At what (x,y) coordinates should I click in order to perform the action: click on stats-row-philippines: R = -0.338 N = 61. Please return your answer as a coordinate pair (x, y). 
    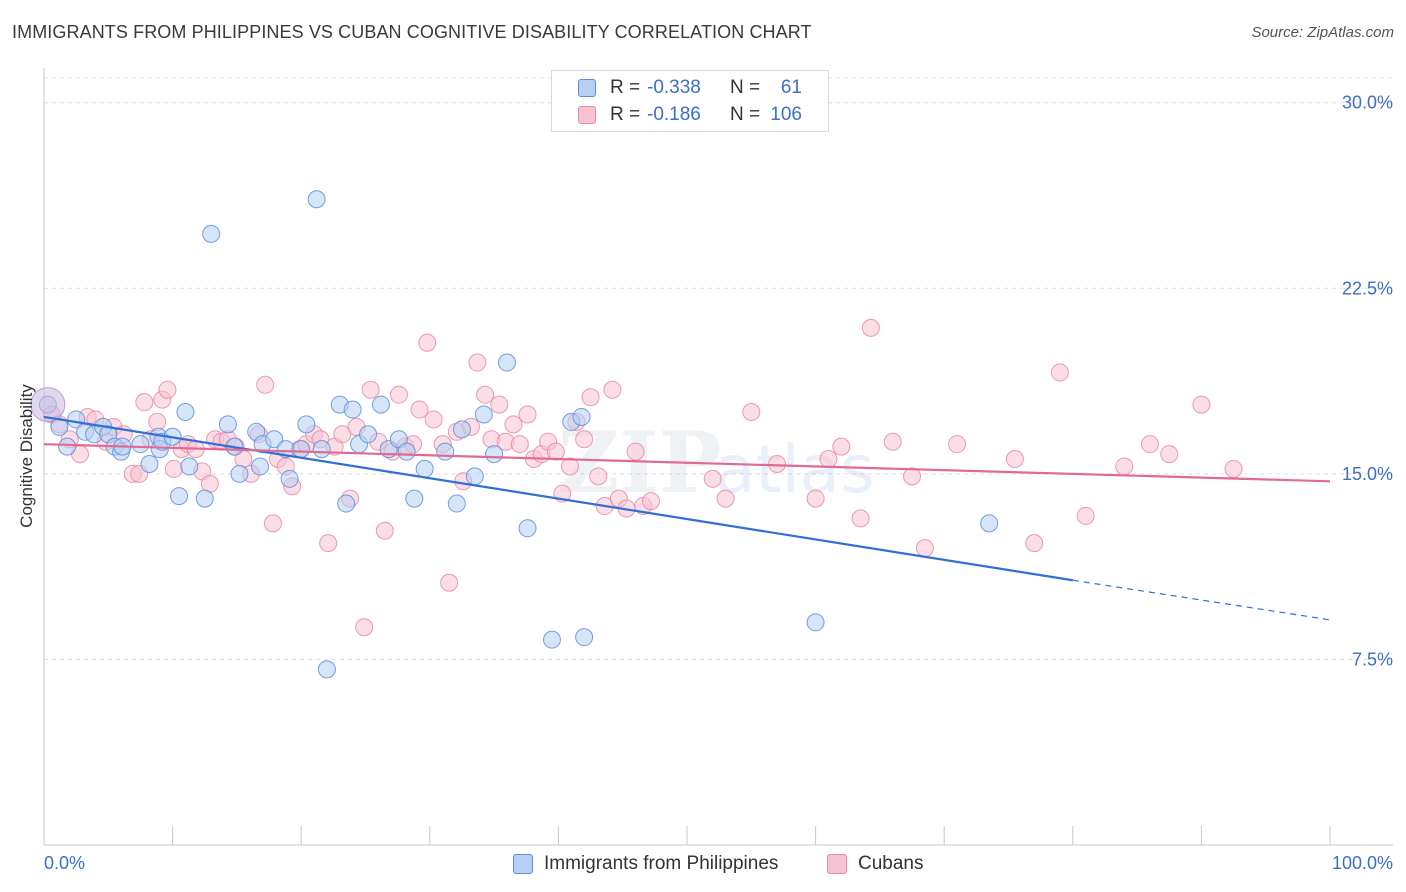
    Looking at the image, I should click on (690, 87).